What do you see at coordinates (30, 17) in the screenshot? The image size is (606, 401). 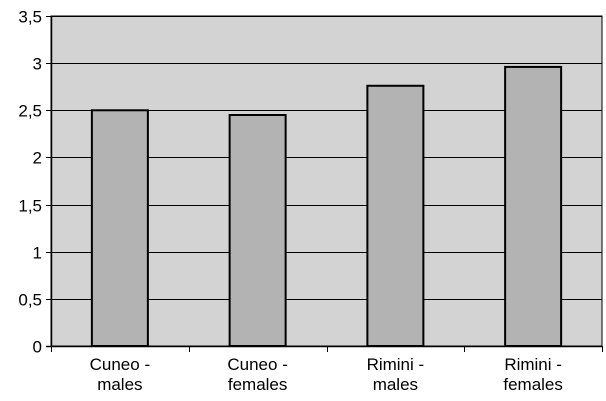 I see `y-tick-label: 3,5` at bounding box center [30, 17].